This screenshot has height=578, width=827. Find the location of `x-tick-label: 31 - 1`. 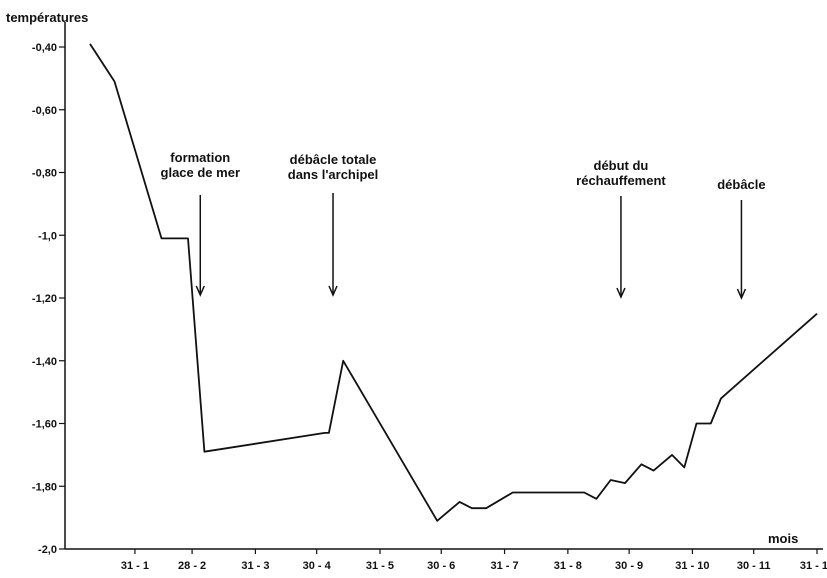

x-tick-label: 31 - 1 is located at coordinates (135, 566).